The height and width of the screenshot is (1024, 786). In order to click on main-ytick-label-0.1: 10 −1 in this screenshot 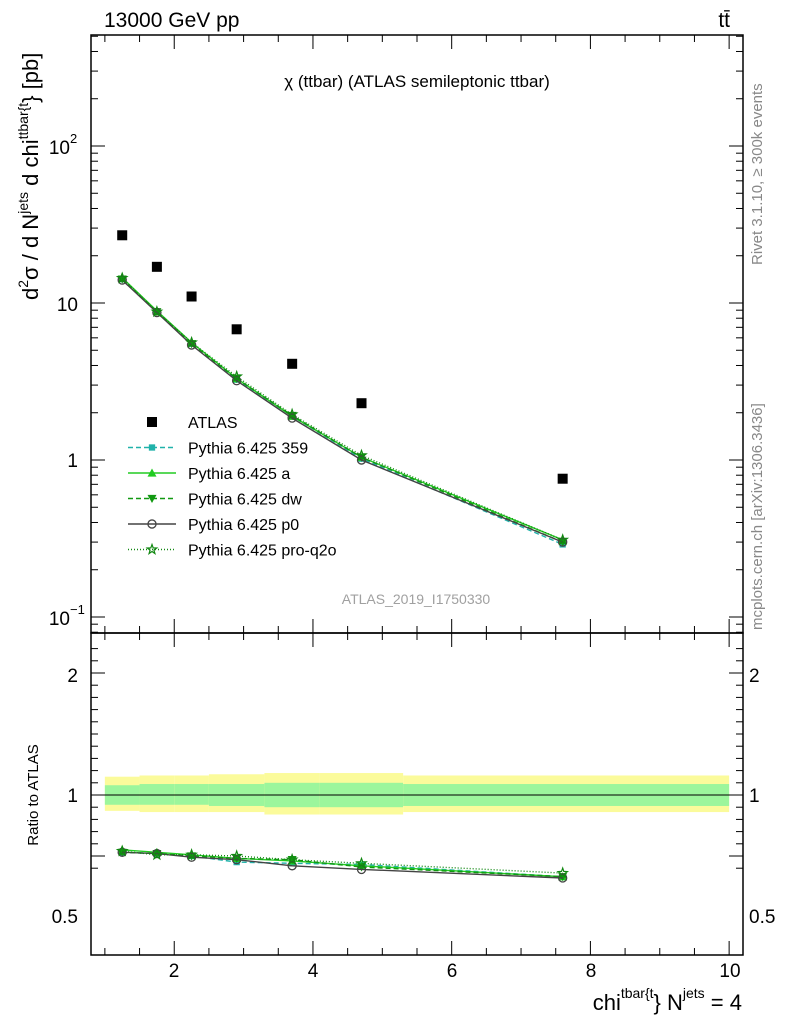, I will do `click(67, 616)`.